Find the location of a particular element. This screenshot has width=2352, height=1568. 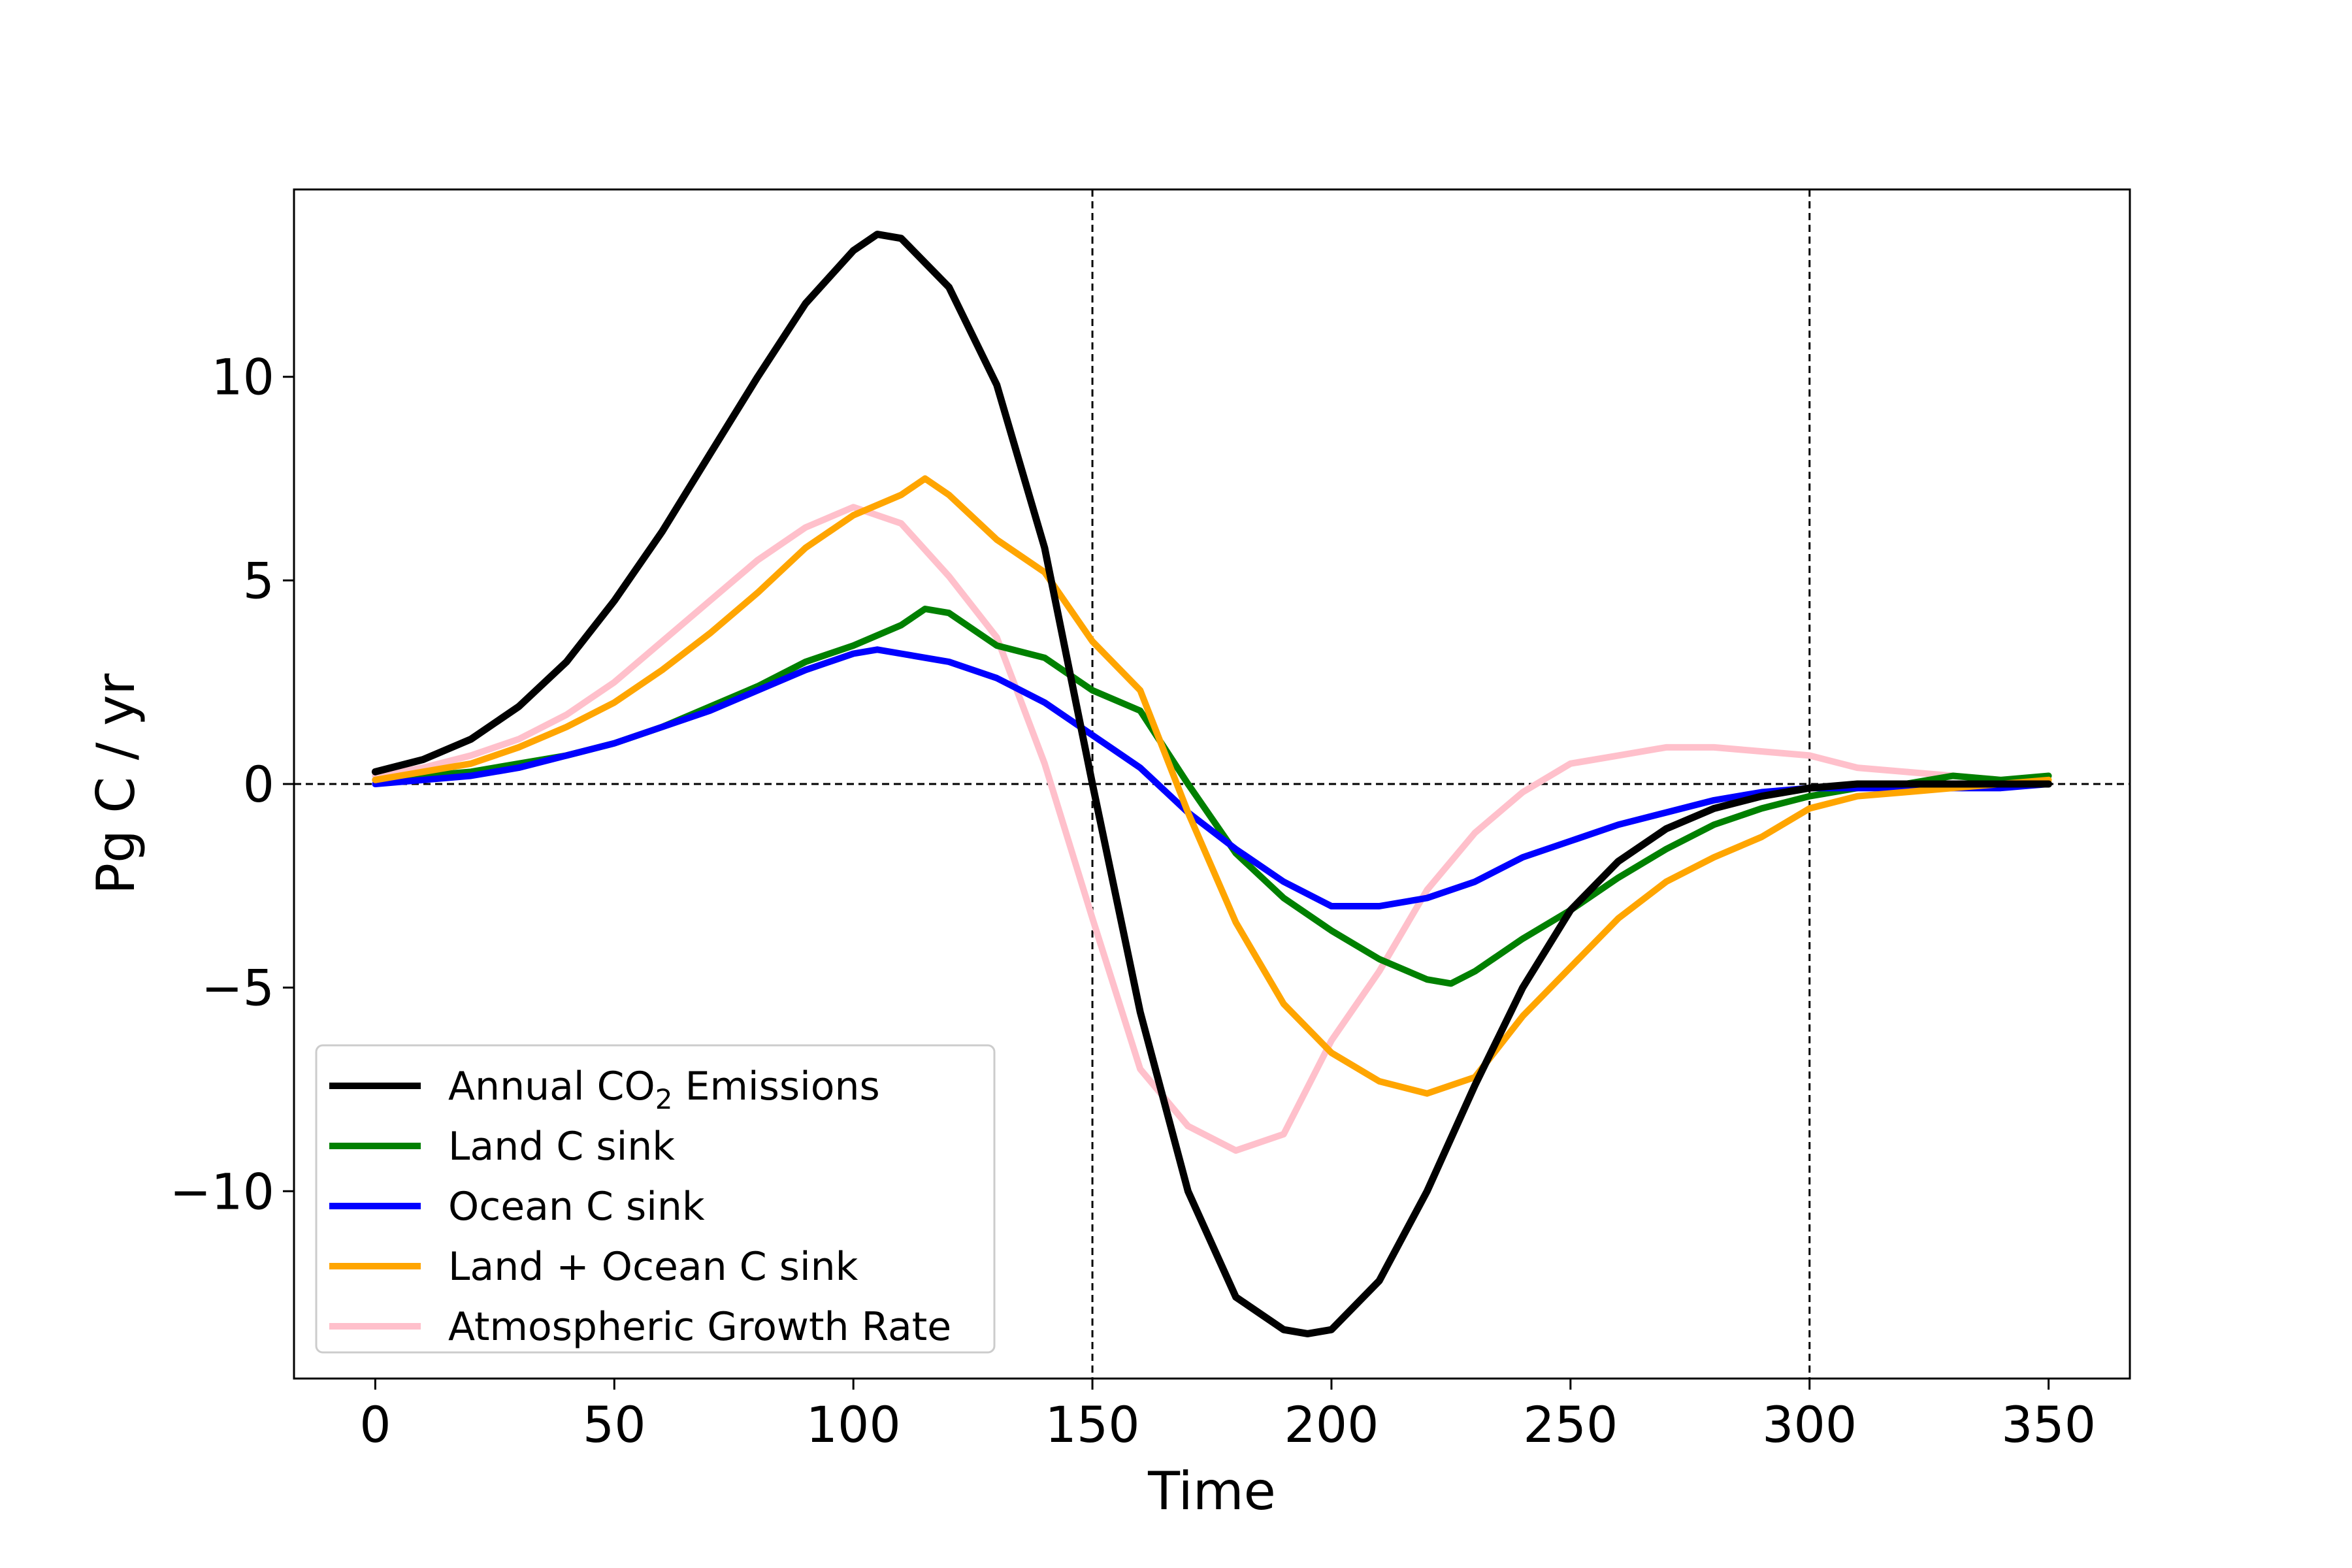

y-tick-label-0: −10 is located at coordinates (222, 1191).